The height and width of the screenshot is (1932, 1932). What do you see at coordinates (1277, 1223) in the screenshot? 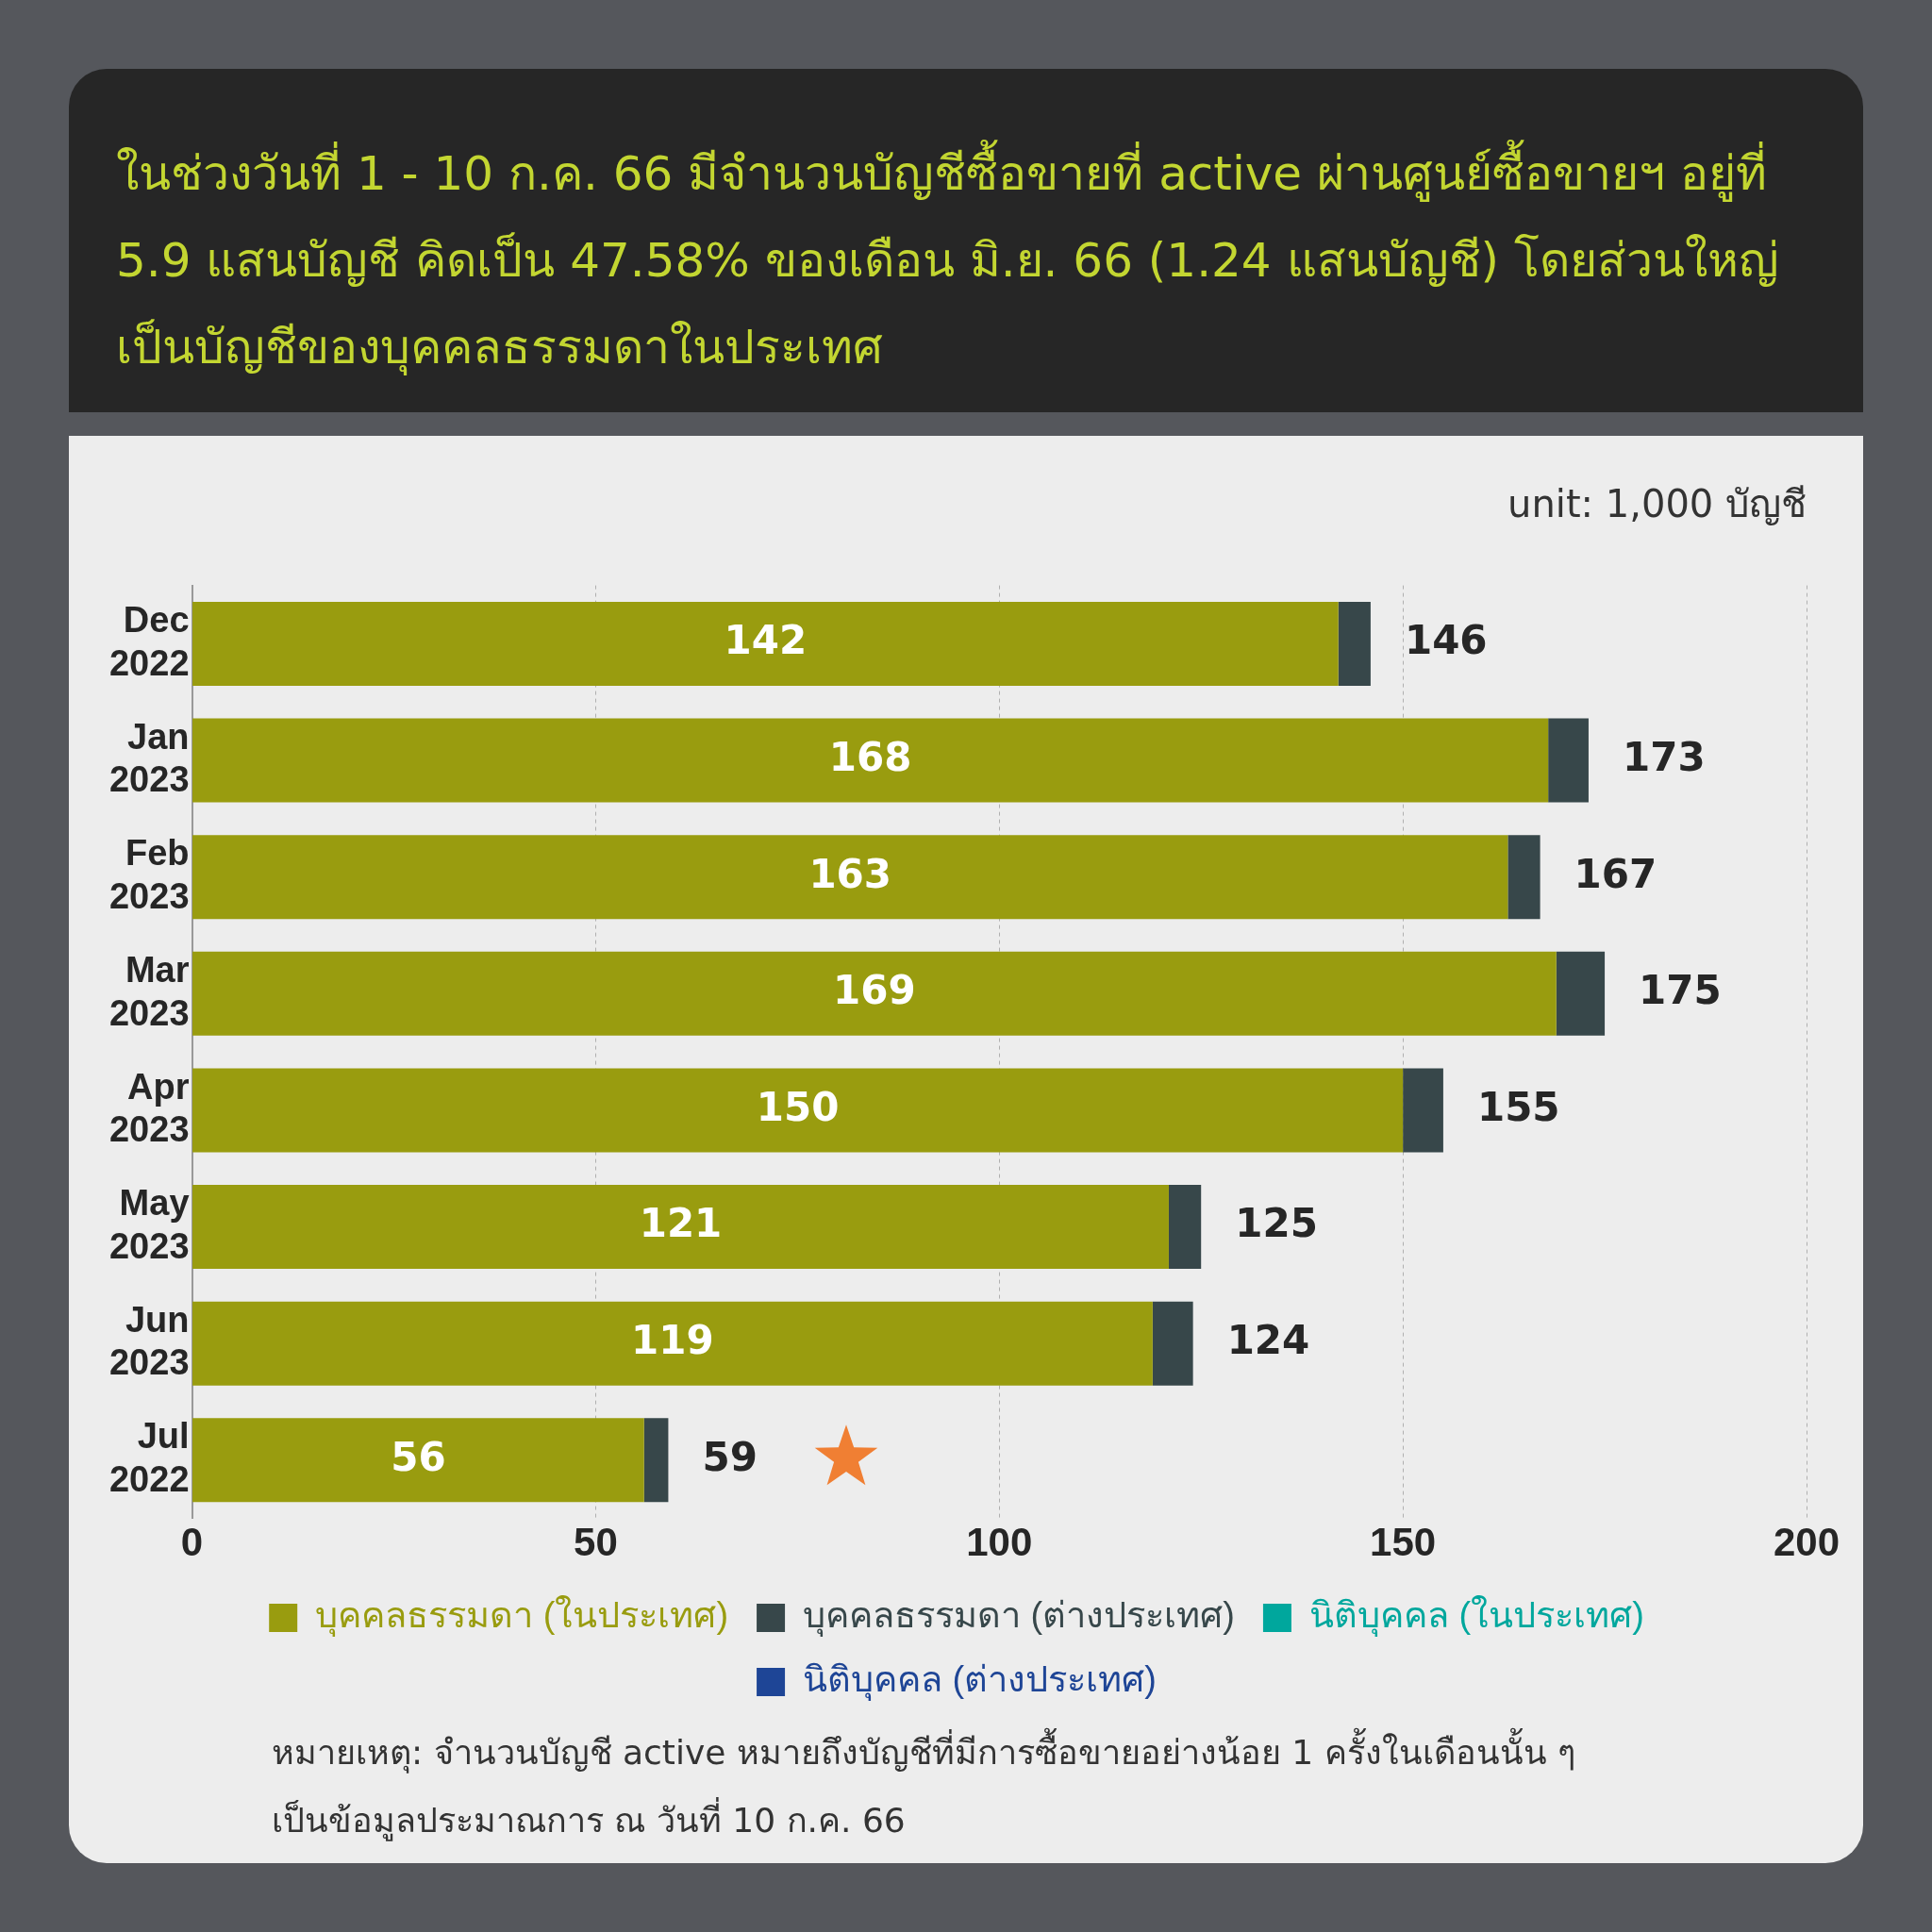
I see `total-label: 125` at bounding box center [1277, 1223].